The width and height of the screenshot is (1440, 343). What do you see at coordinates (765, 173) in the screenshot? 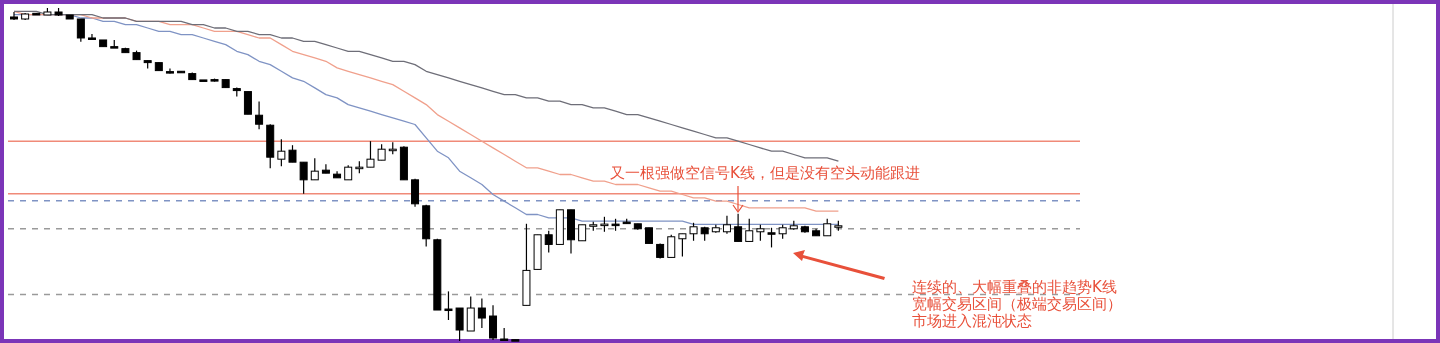
I see `annotation: 又一根强做空信号K线，但是没有空头动能跟进` at bounding box center [765, 173].